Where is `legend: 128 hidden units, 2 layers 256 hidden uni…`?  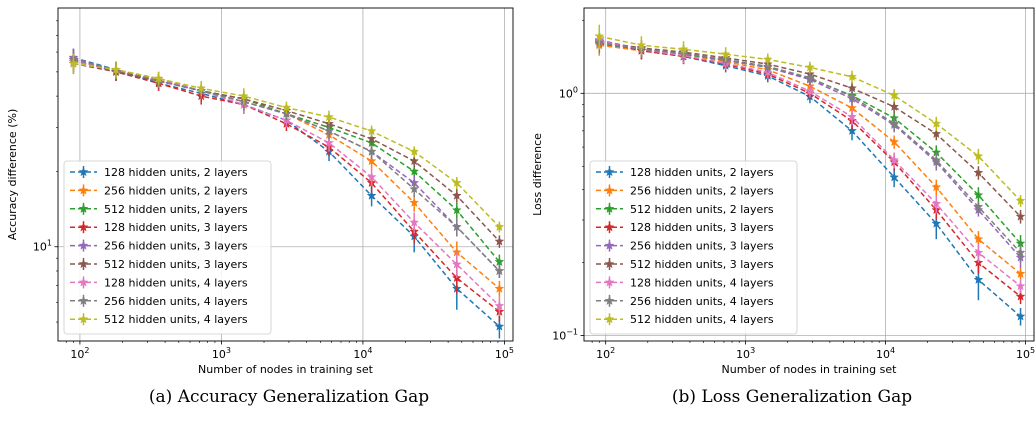 legend: 128 hidden units, 2 layers 256 hidden uni… is located at coordinates (693, 247).